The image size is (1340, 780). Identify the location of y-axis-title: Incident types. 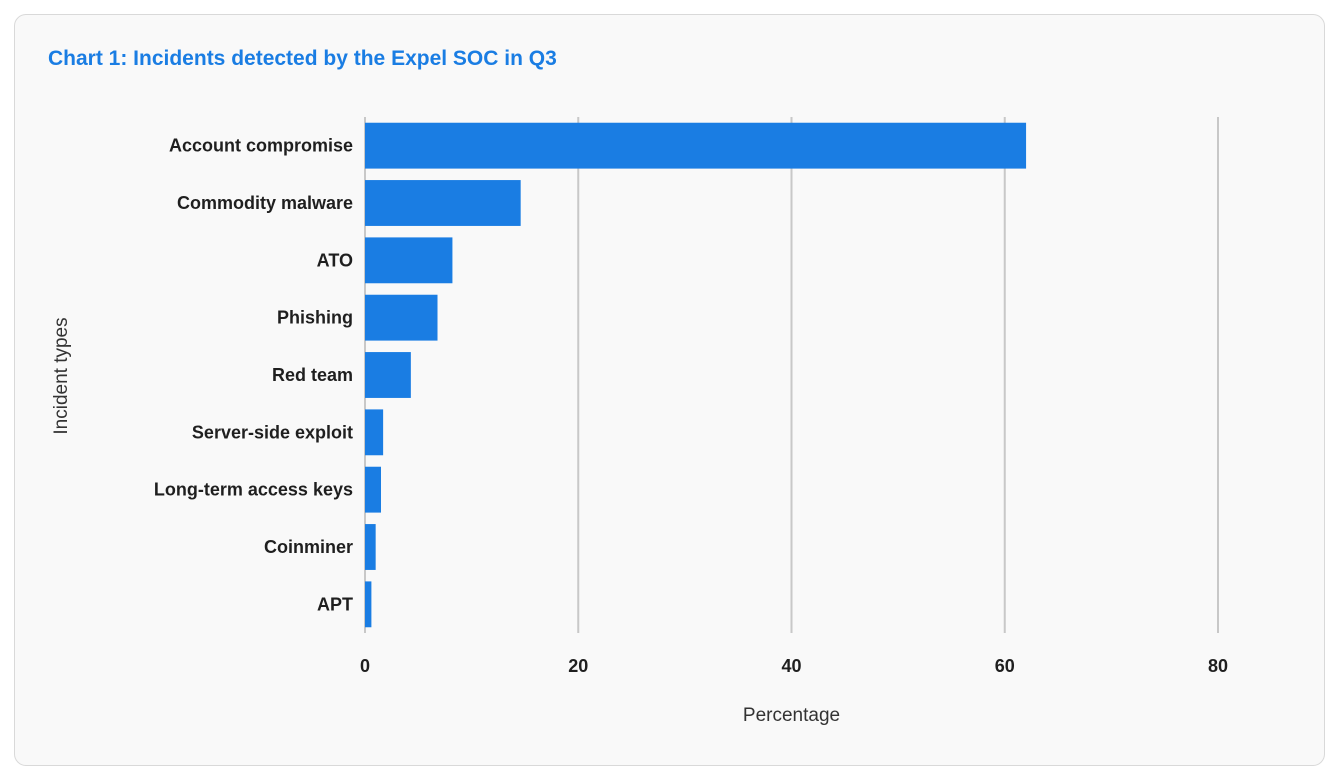
(61, 375).